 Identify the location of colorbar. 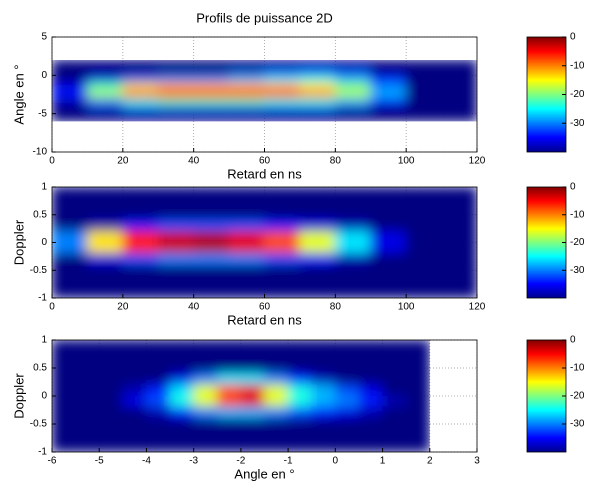
(546, 396).